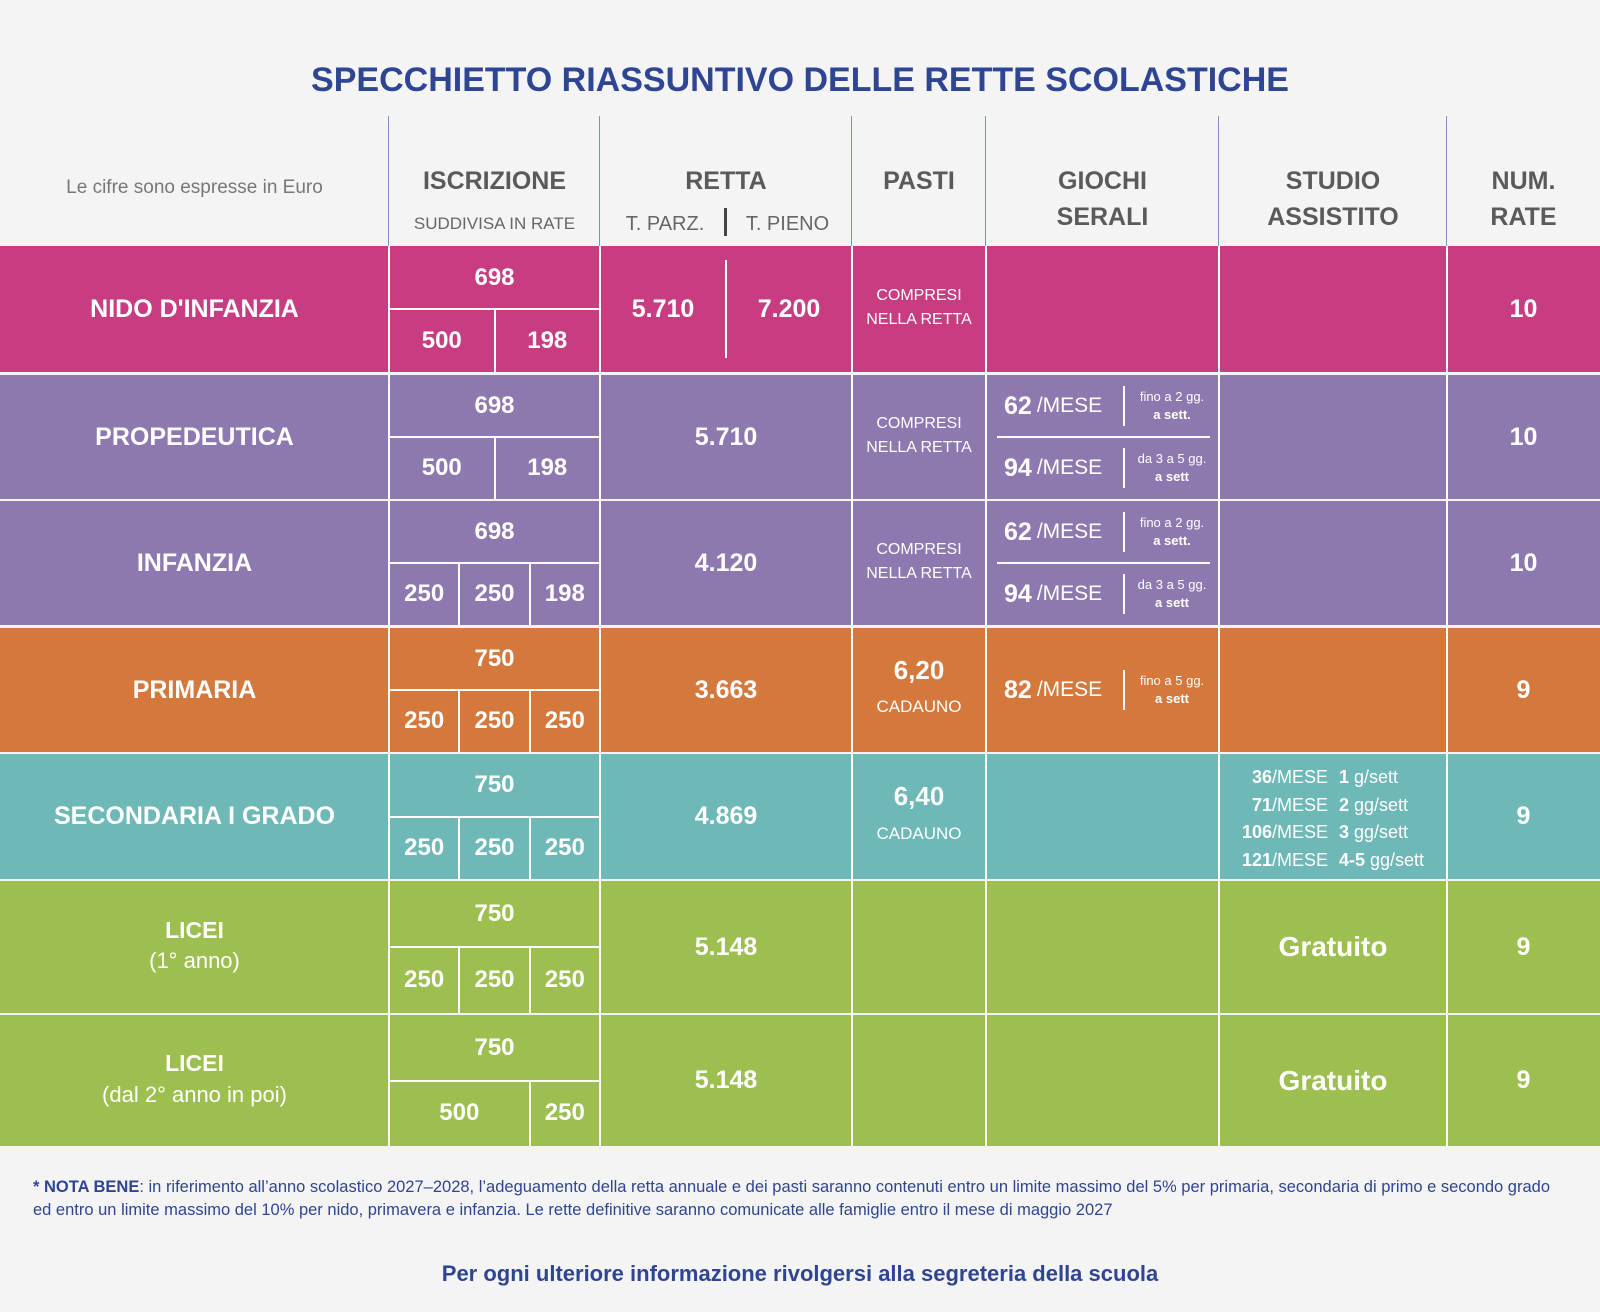 This screenshot has width=1600, height=1312. What do you see at coordinates (1333, 805) in the screenshot?
I see `studio-line: 71/MESE 2 gg/sett` at bounding box center [1333, 805].